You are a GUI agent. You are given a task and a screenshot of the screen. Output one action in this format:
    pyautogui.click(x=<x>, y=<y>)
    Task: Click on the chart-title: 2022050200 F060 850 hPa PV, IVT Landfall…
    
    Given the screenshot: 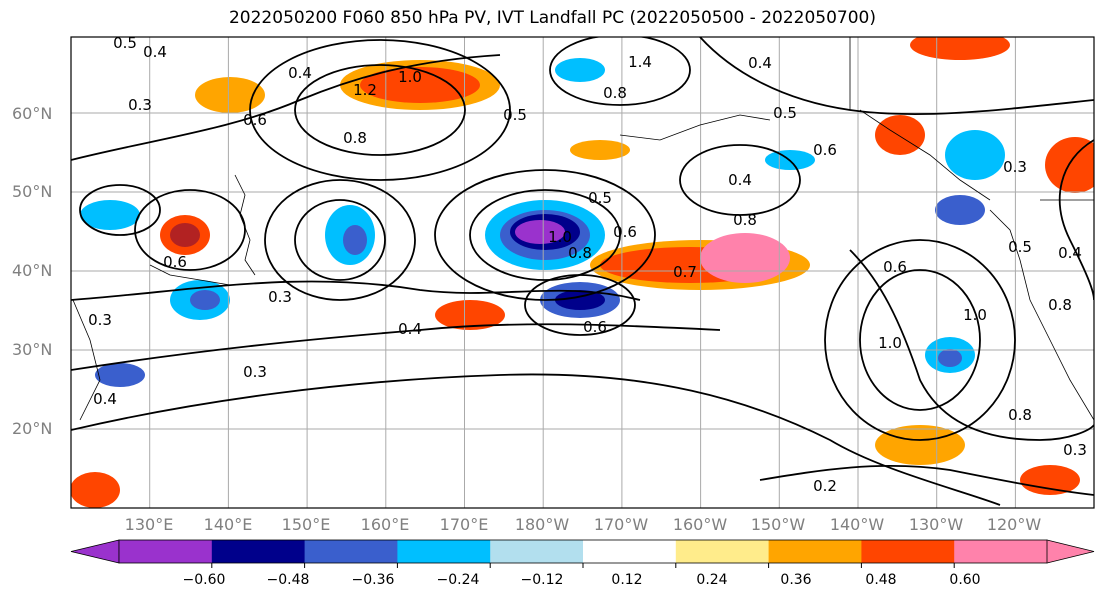 What is the action you would take?
    pyautogui.click(x=552, y=18)
    